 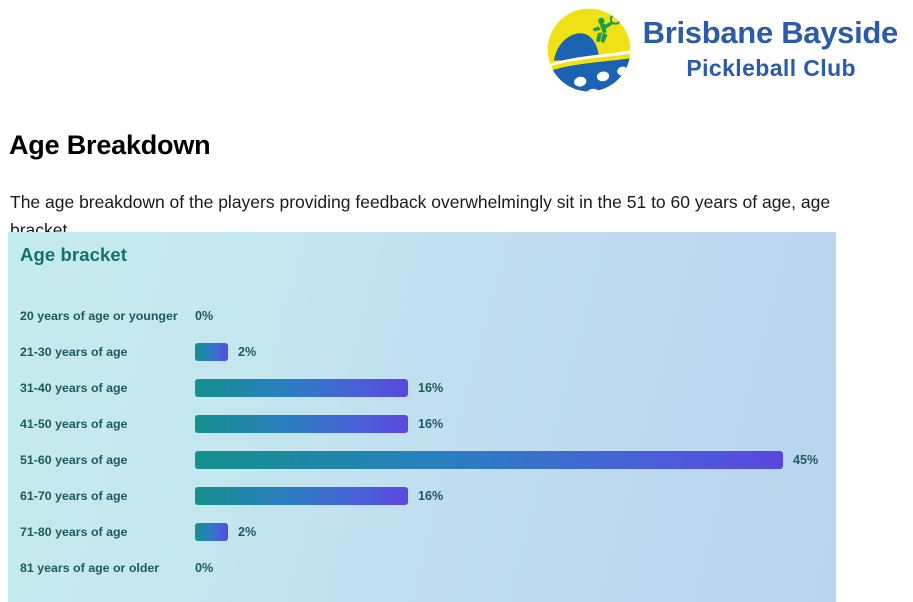 I want to click on club-name: Brisbane Bayside Pickleball Club, so click(x=770, y=49).